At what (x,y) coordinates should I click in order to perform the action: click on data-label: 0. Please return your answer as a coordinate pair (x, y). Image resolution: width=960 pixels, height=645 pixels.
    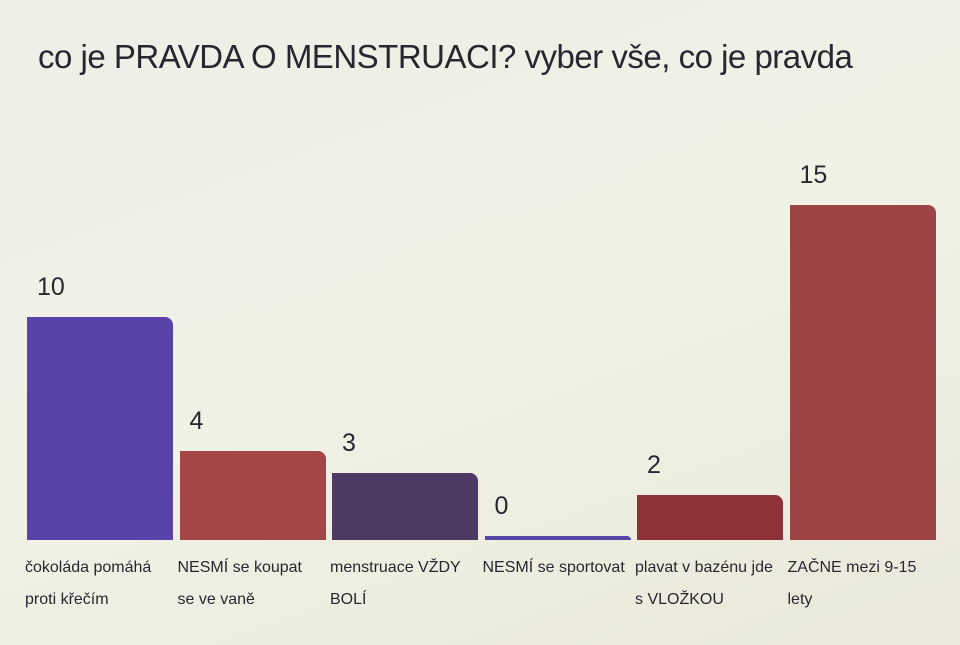
    Looking at the image, I should click on (501, 506).